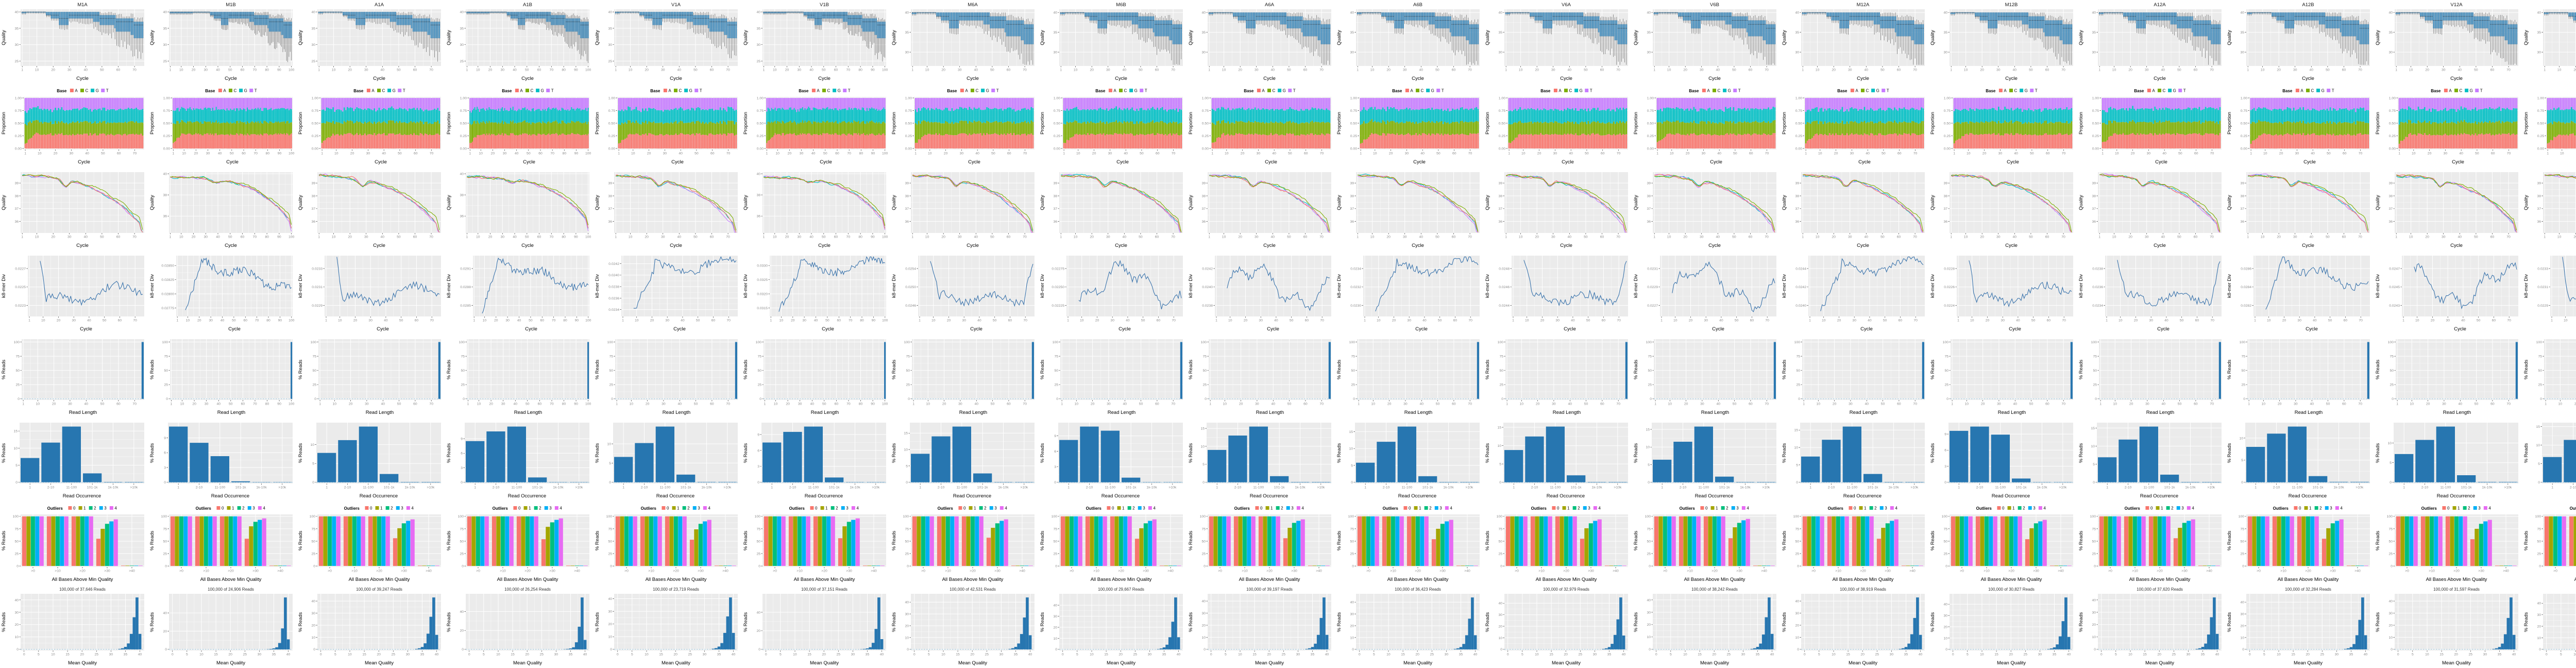 This screenshot has height=668, width=2576. Describe the element at coordinates (1244, 541) in the screenshot. I see `outlier-bar->10-2` at that location.